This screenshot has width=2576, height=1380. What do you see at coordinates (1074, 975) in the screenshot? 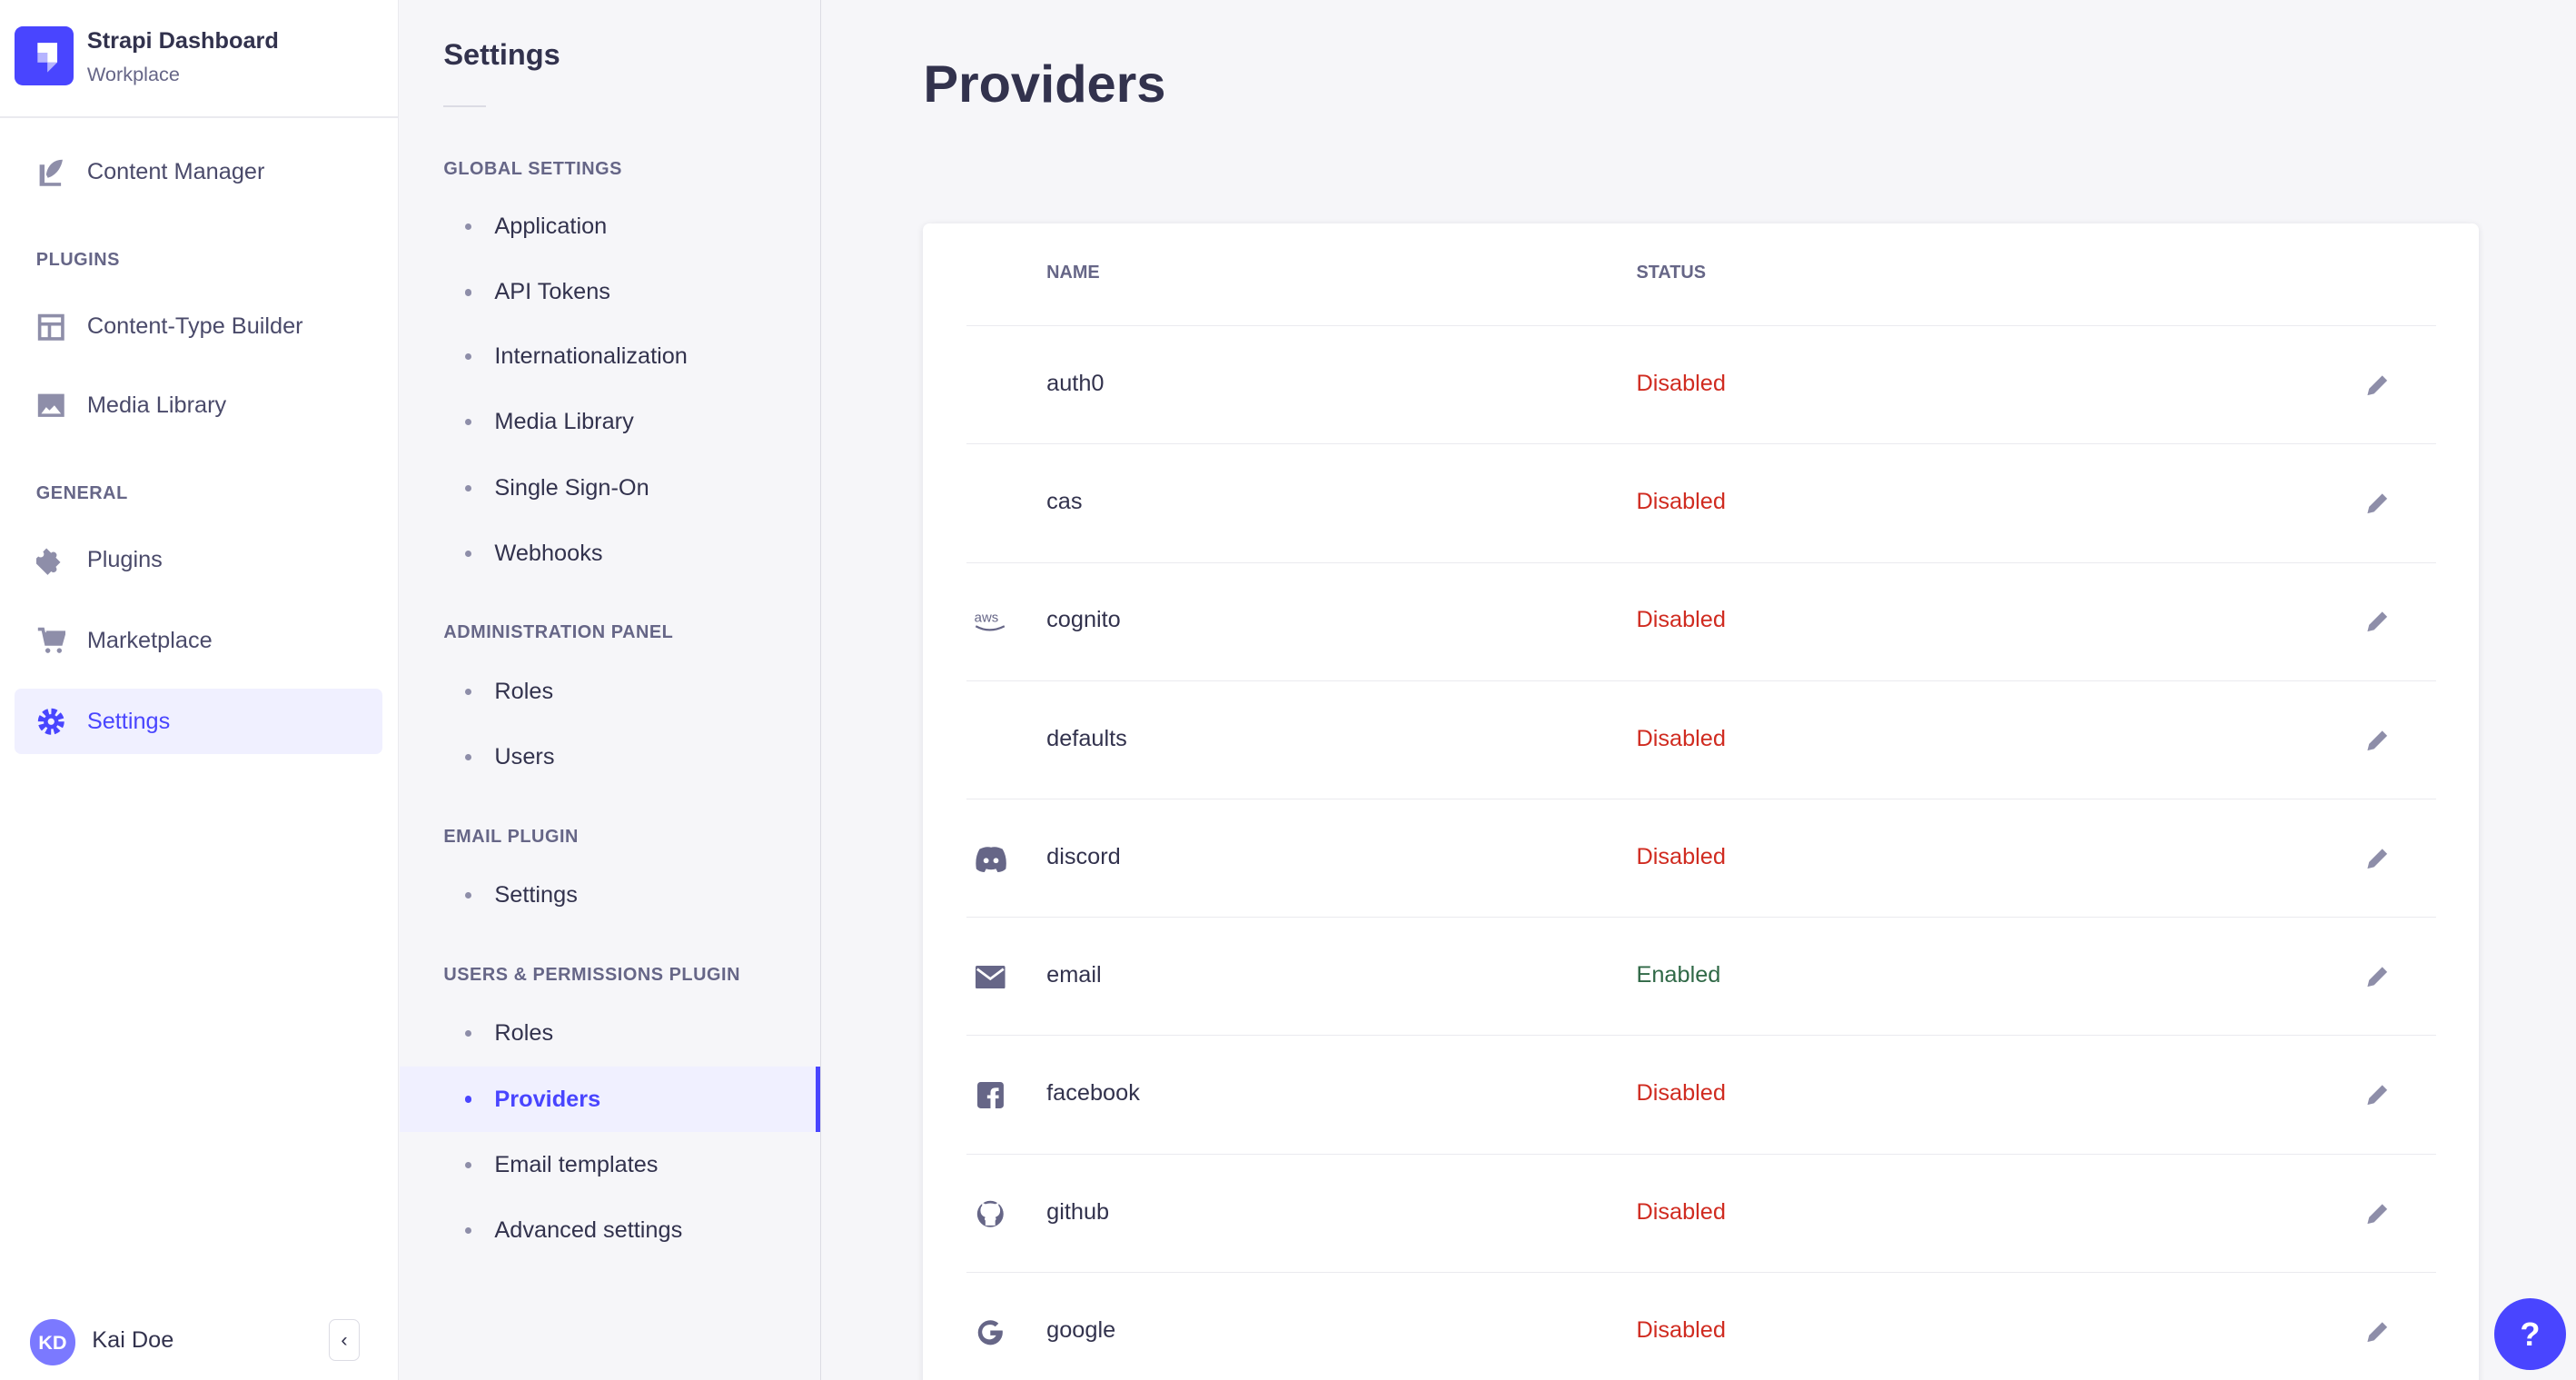
I see `provider-name: email` at bounding box center [1074, 975].